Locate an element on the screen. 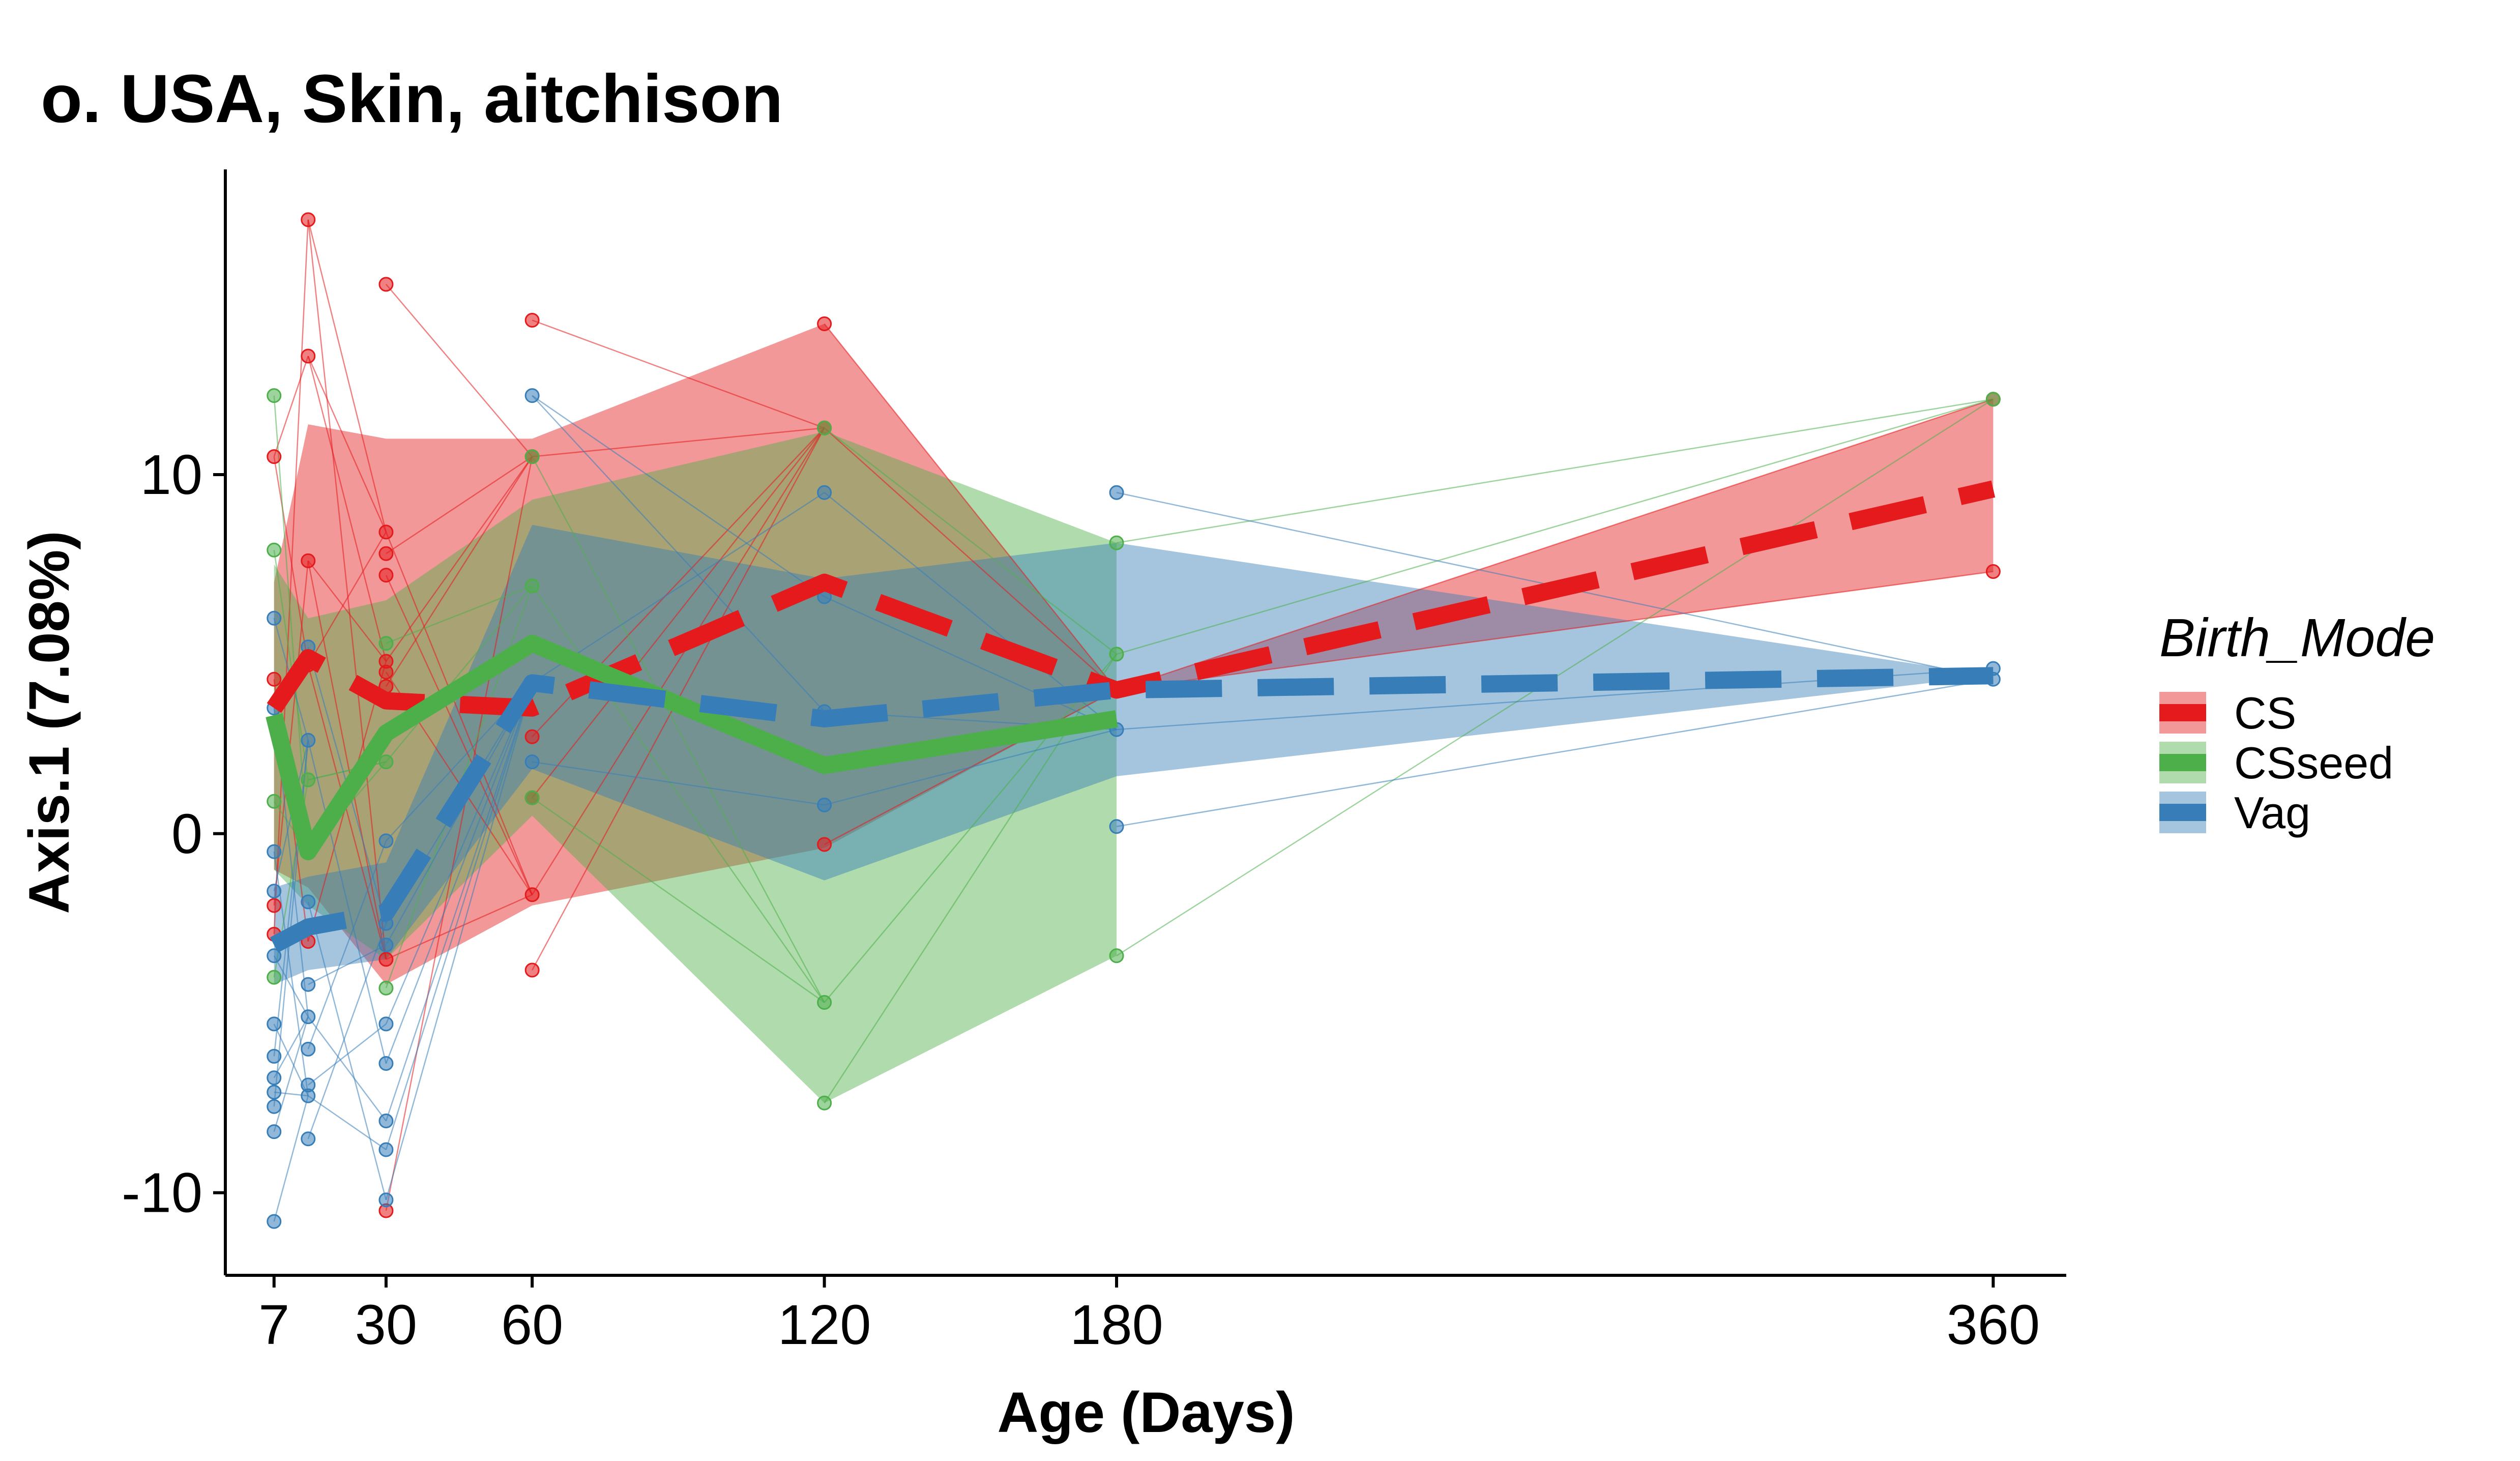  legend-title: Birth_Mode is located at coordinates (2297, 638).